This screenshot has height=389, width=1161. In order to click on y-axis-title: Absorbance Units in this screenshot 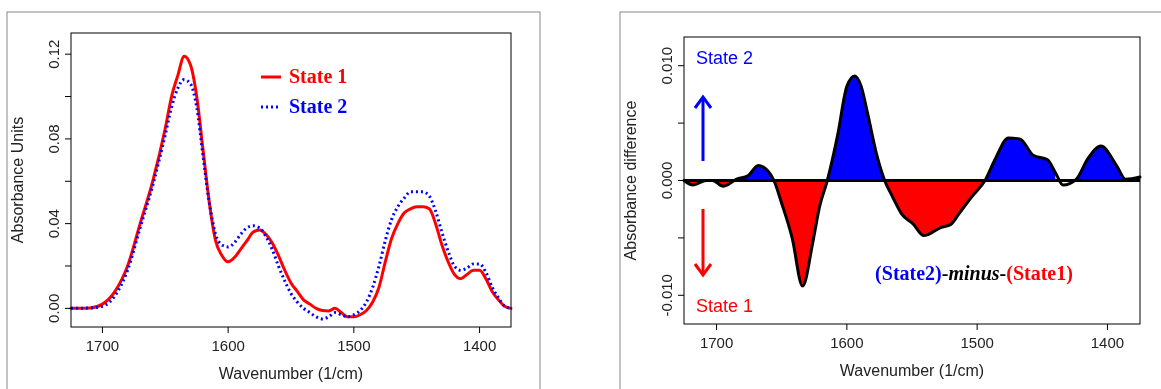, I will do `click(17, 180)`.